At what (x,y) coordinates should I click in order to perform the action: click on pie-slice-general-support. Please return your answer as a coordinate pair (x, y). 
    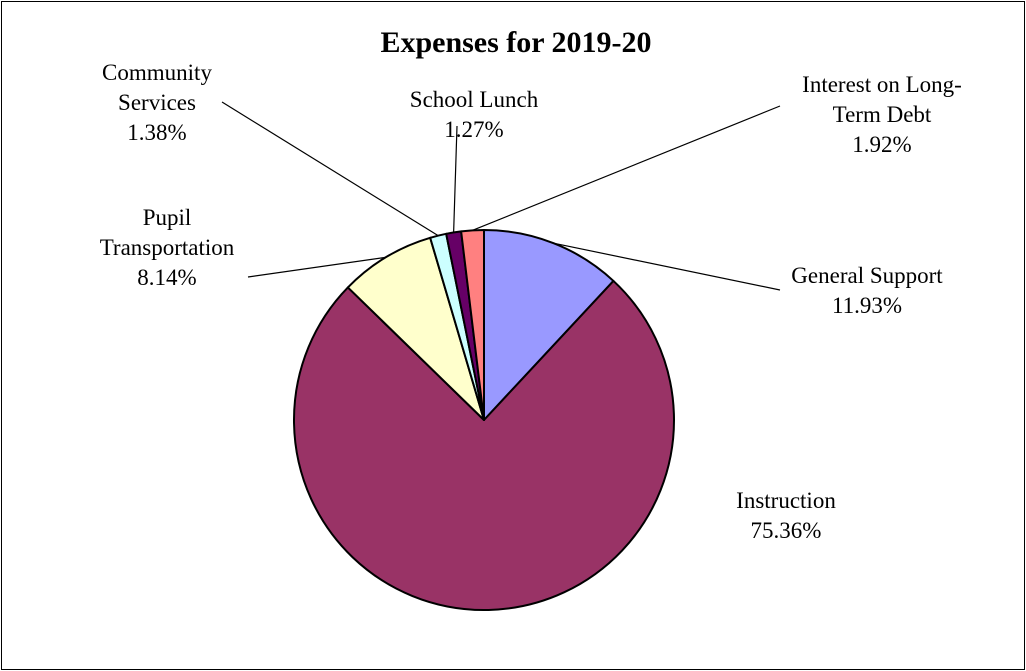
    Looking at the image, I should click on (549, 325).